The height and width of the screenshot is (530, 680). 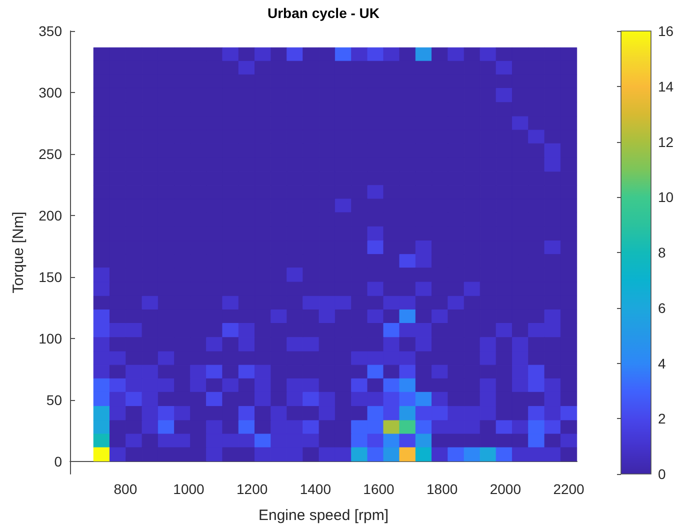 What do you see at coordinates (662, 252) in the screenshot?
I see `color-bar-label: 8` at bounding box center [662, 252].